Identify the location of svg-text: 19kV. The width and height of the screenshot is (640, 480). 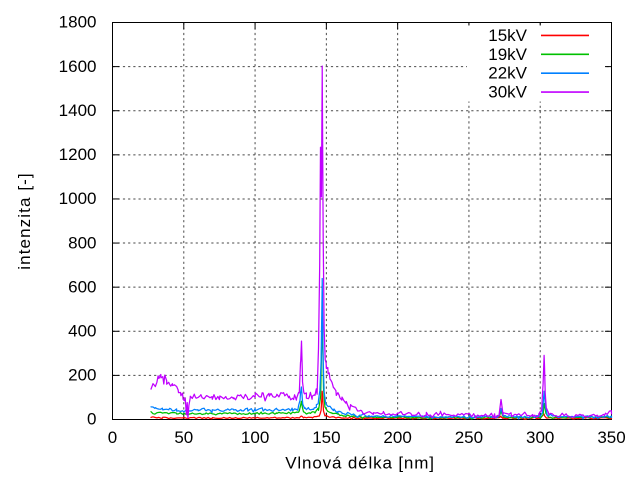
(507, 54).